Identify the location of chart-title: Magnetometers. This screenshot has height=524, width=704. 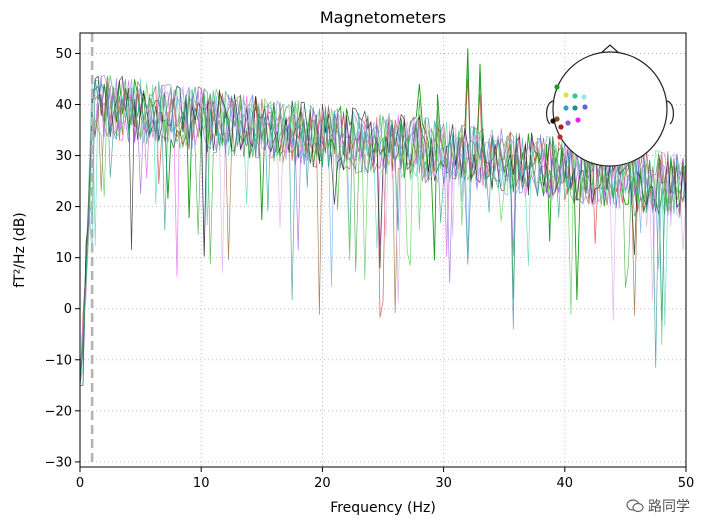
(383, 17).